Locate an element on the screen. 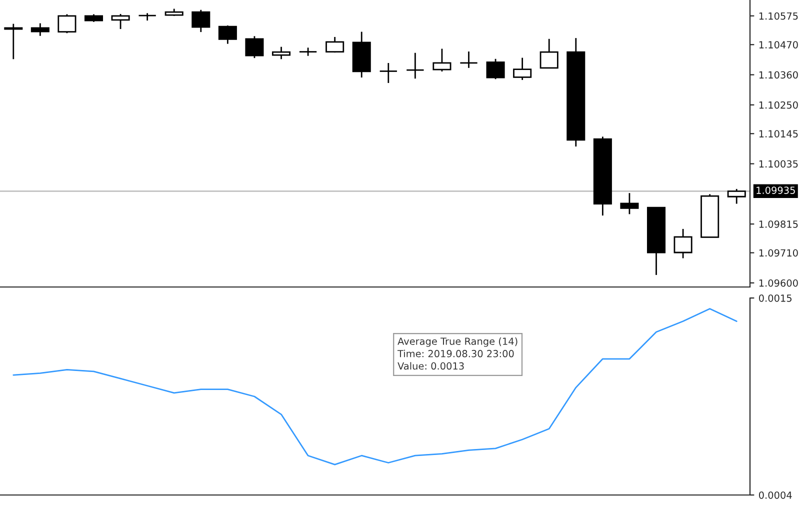  y-tick-label: 1.09815 is located at coordinates (778, 224).